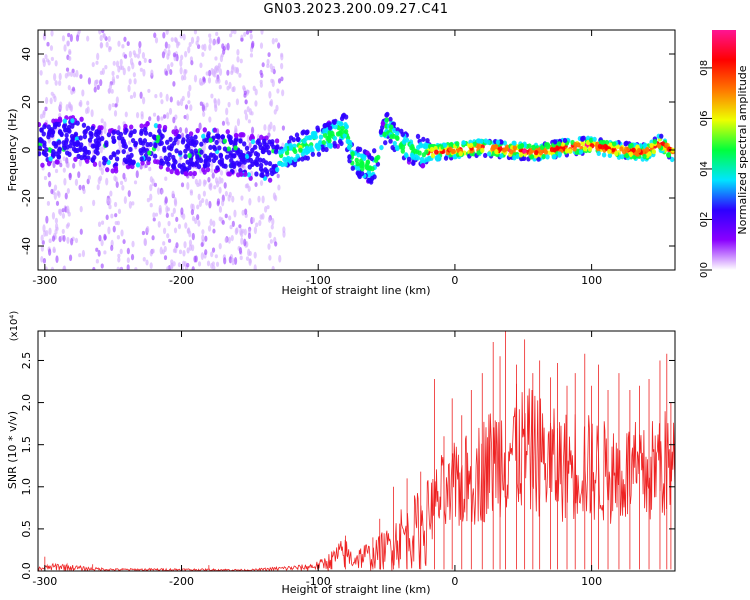 Image resolution: width=750 pixels, height=600 pixels. What do you see at coordinates (26, 445) in the screenshot?
I see `y-tick-label: 1.5` at bounding box center [26, 445].